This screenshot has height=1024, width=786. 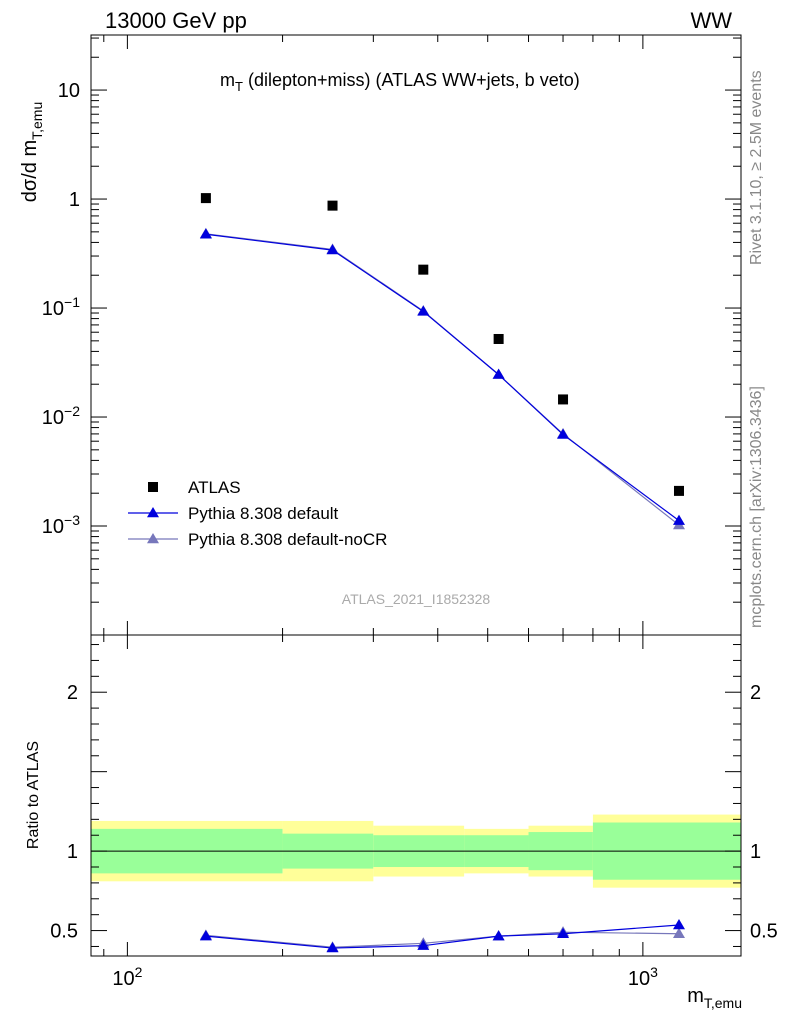 I want to click on legend-label: Pythia 8.308 default, so click(x=263, y=513).